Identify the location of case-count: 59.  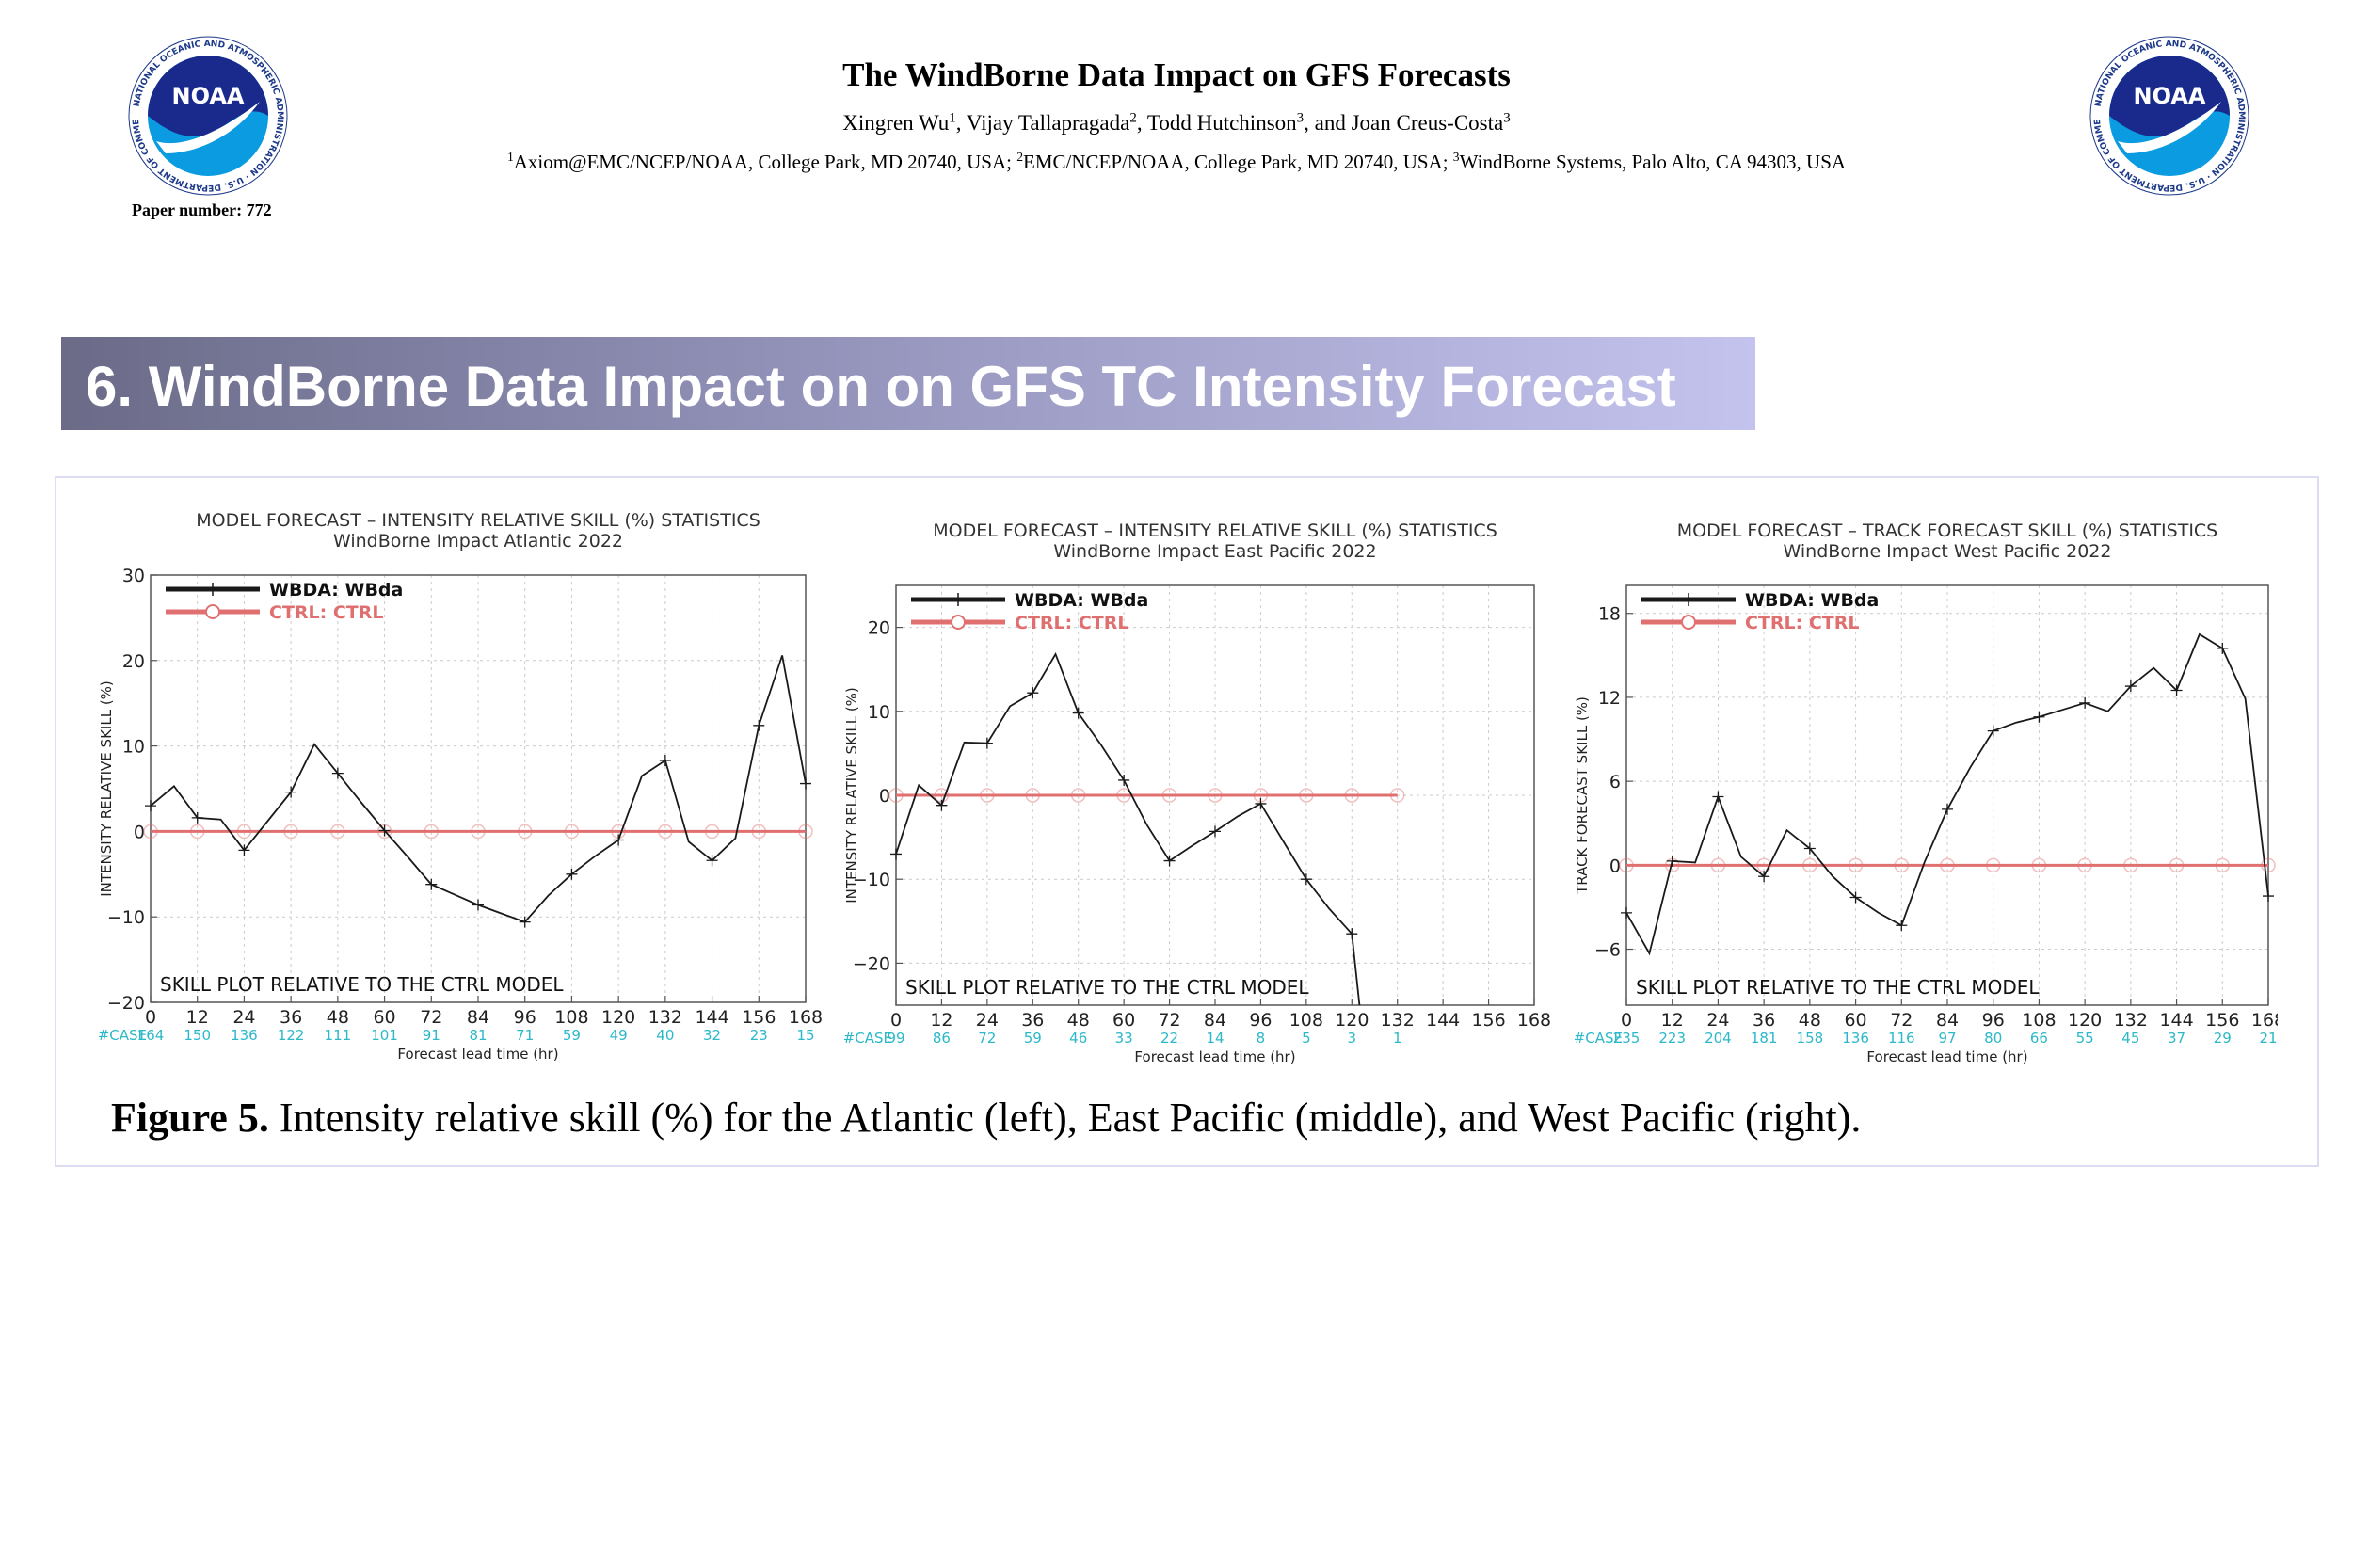
(572, 1035).